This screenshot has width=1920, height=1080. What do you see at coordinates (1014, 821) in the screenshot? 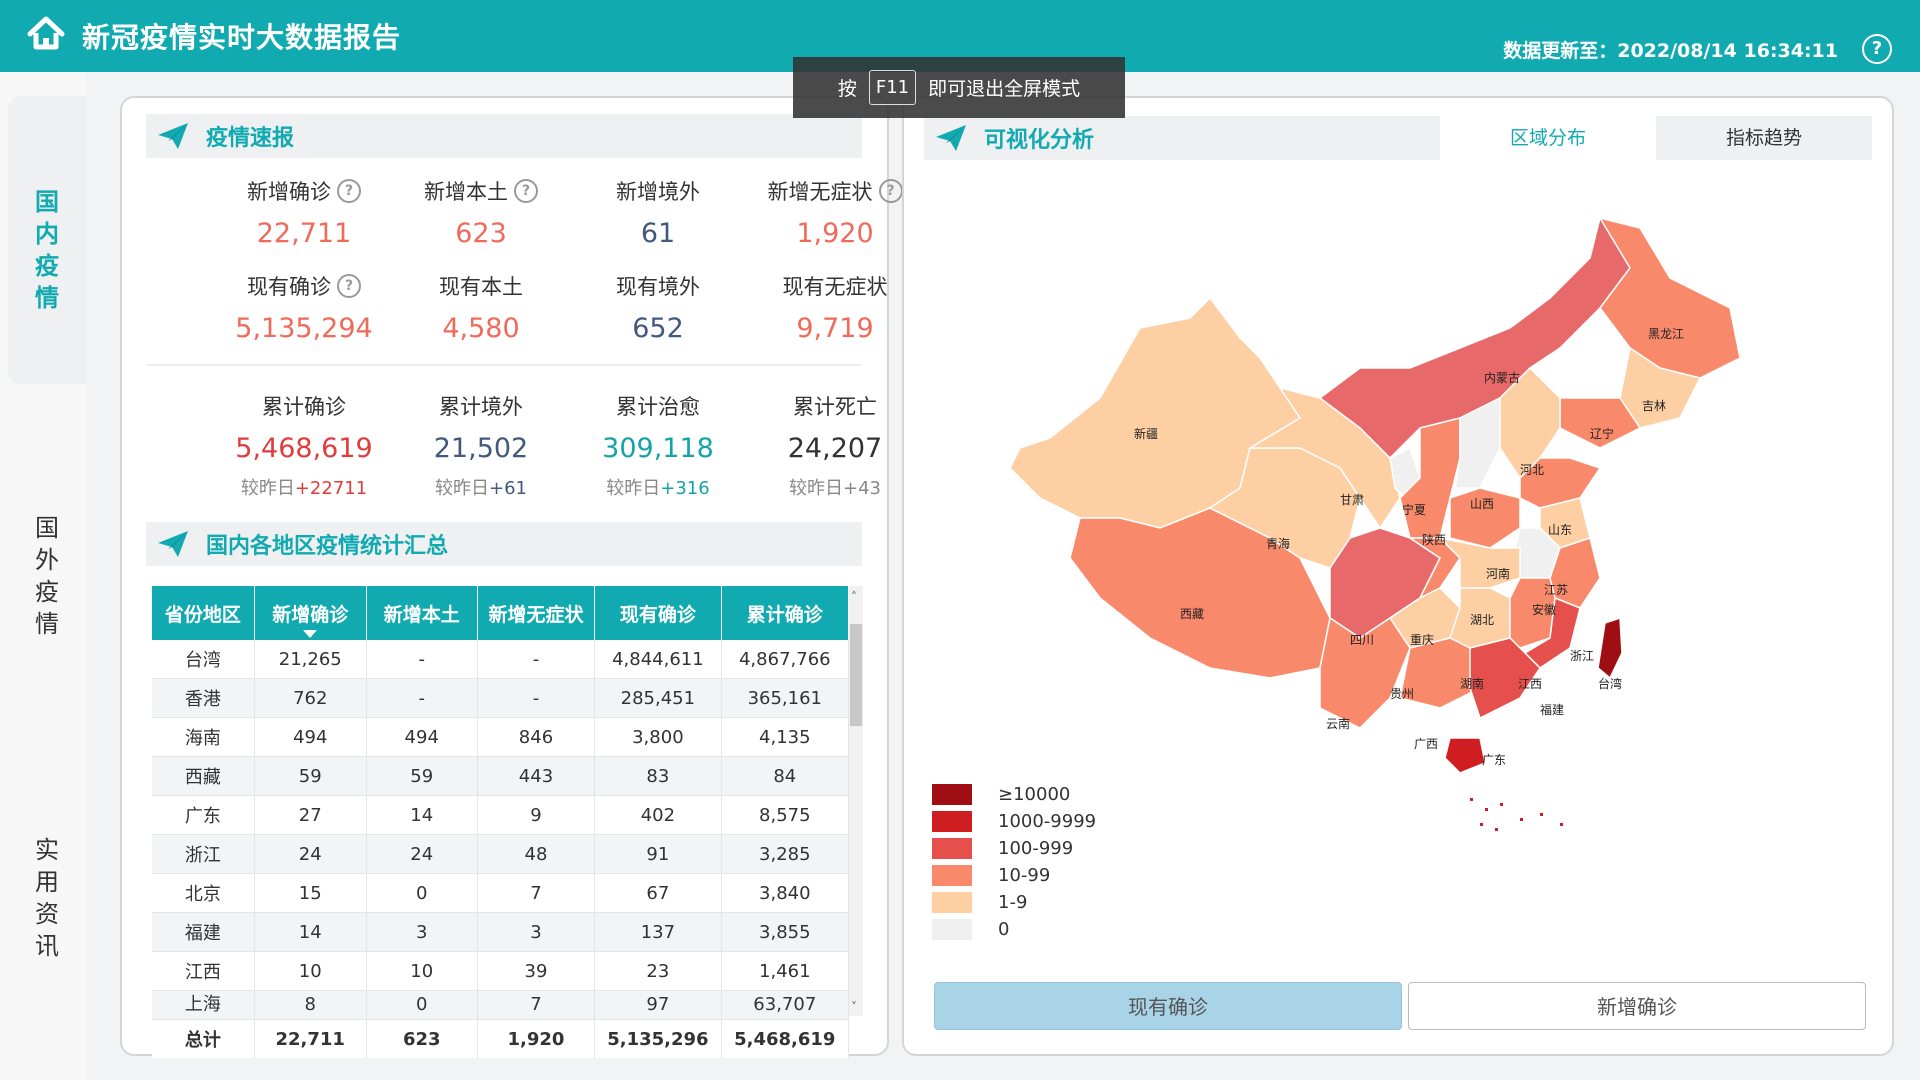
I see `legend-item: 1000-9999` at bounding box center [1014, 821].